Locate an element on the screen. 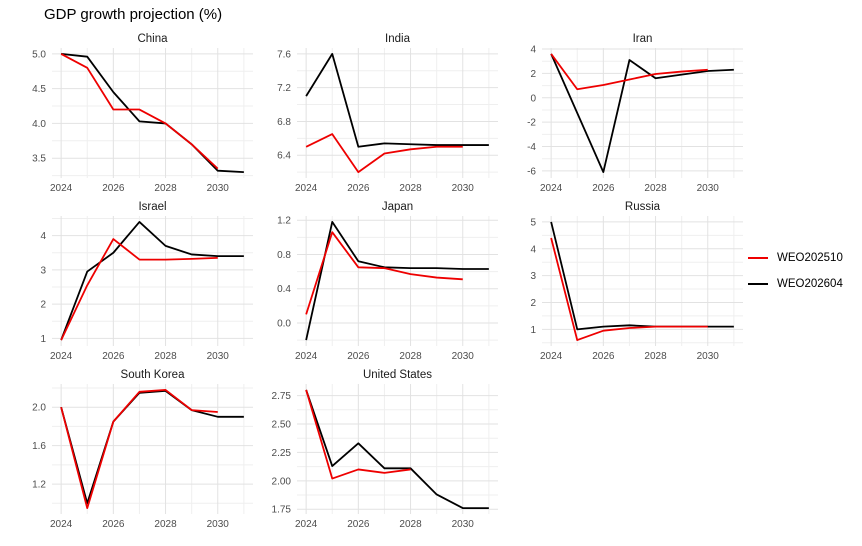 This screenshot has height=546, width=862. facet-russia: 1 2 3 4 5 2024 2026 2028 2030 Russia is located at coordinates (628, 281).